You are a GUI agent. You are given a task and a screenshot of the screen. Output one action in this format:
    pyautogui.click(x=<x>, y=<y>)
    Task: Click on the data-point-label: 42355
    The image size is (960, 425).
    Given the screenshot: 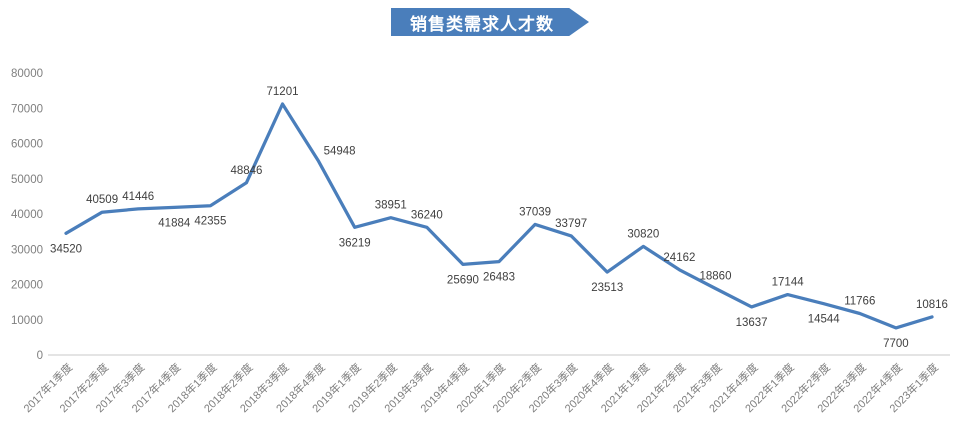 What is the action you would take?
    pyautogui.click(x=210, y=222)
    